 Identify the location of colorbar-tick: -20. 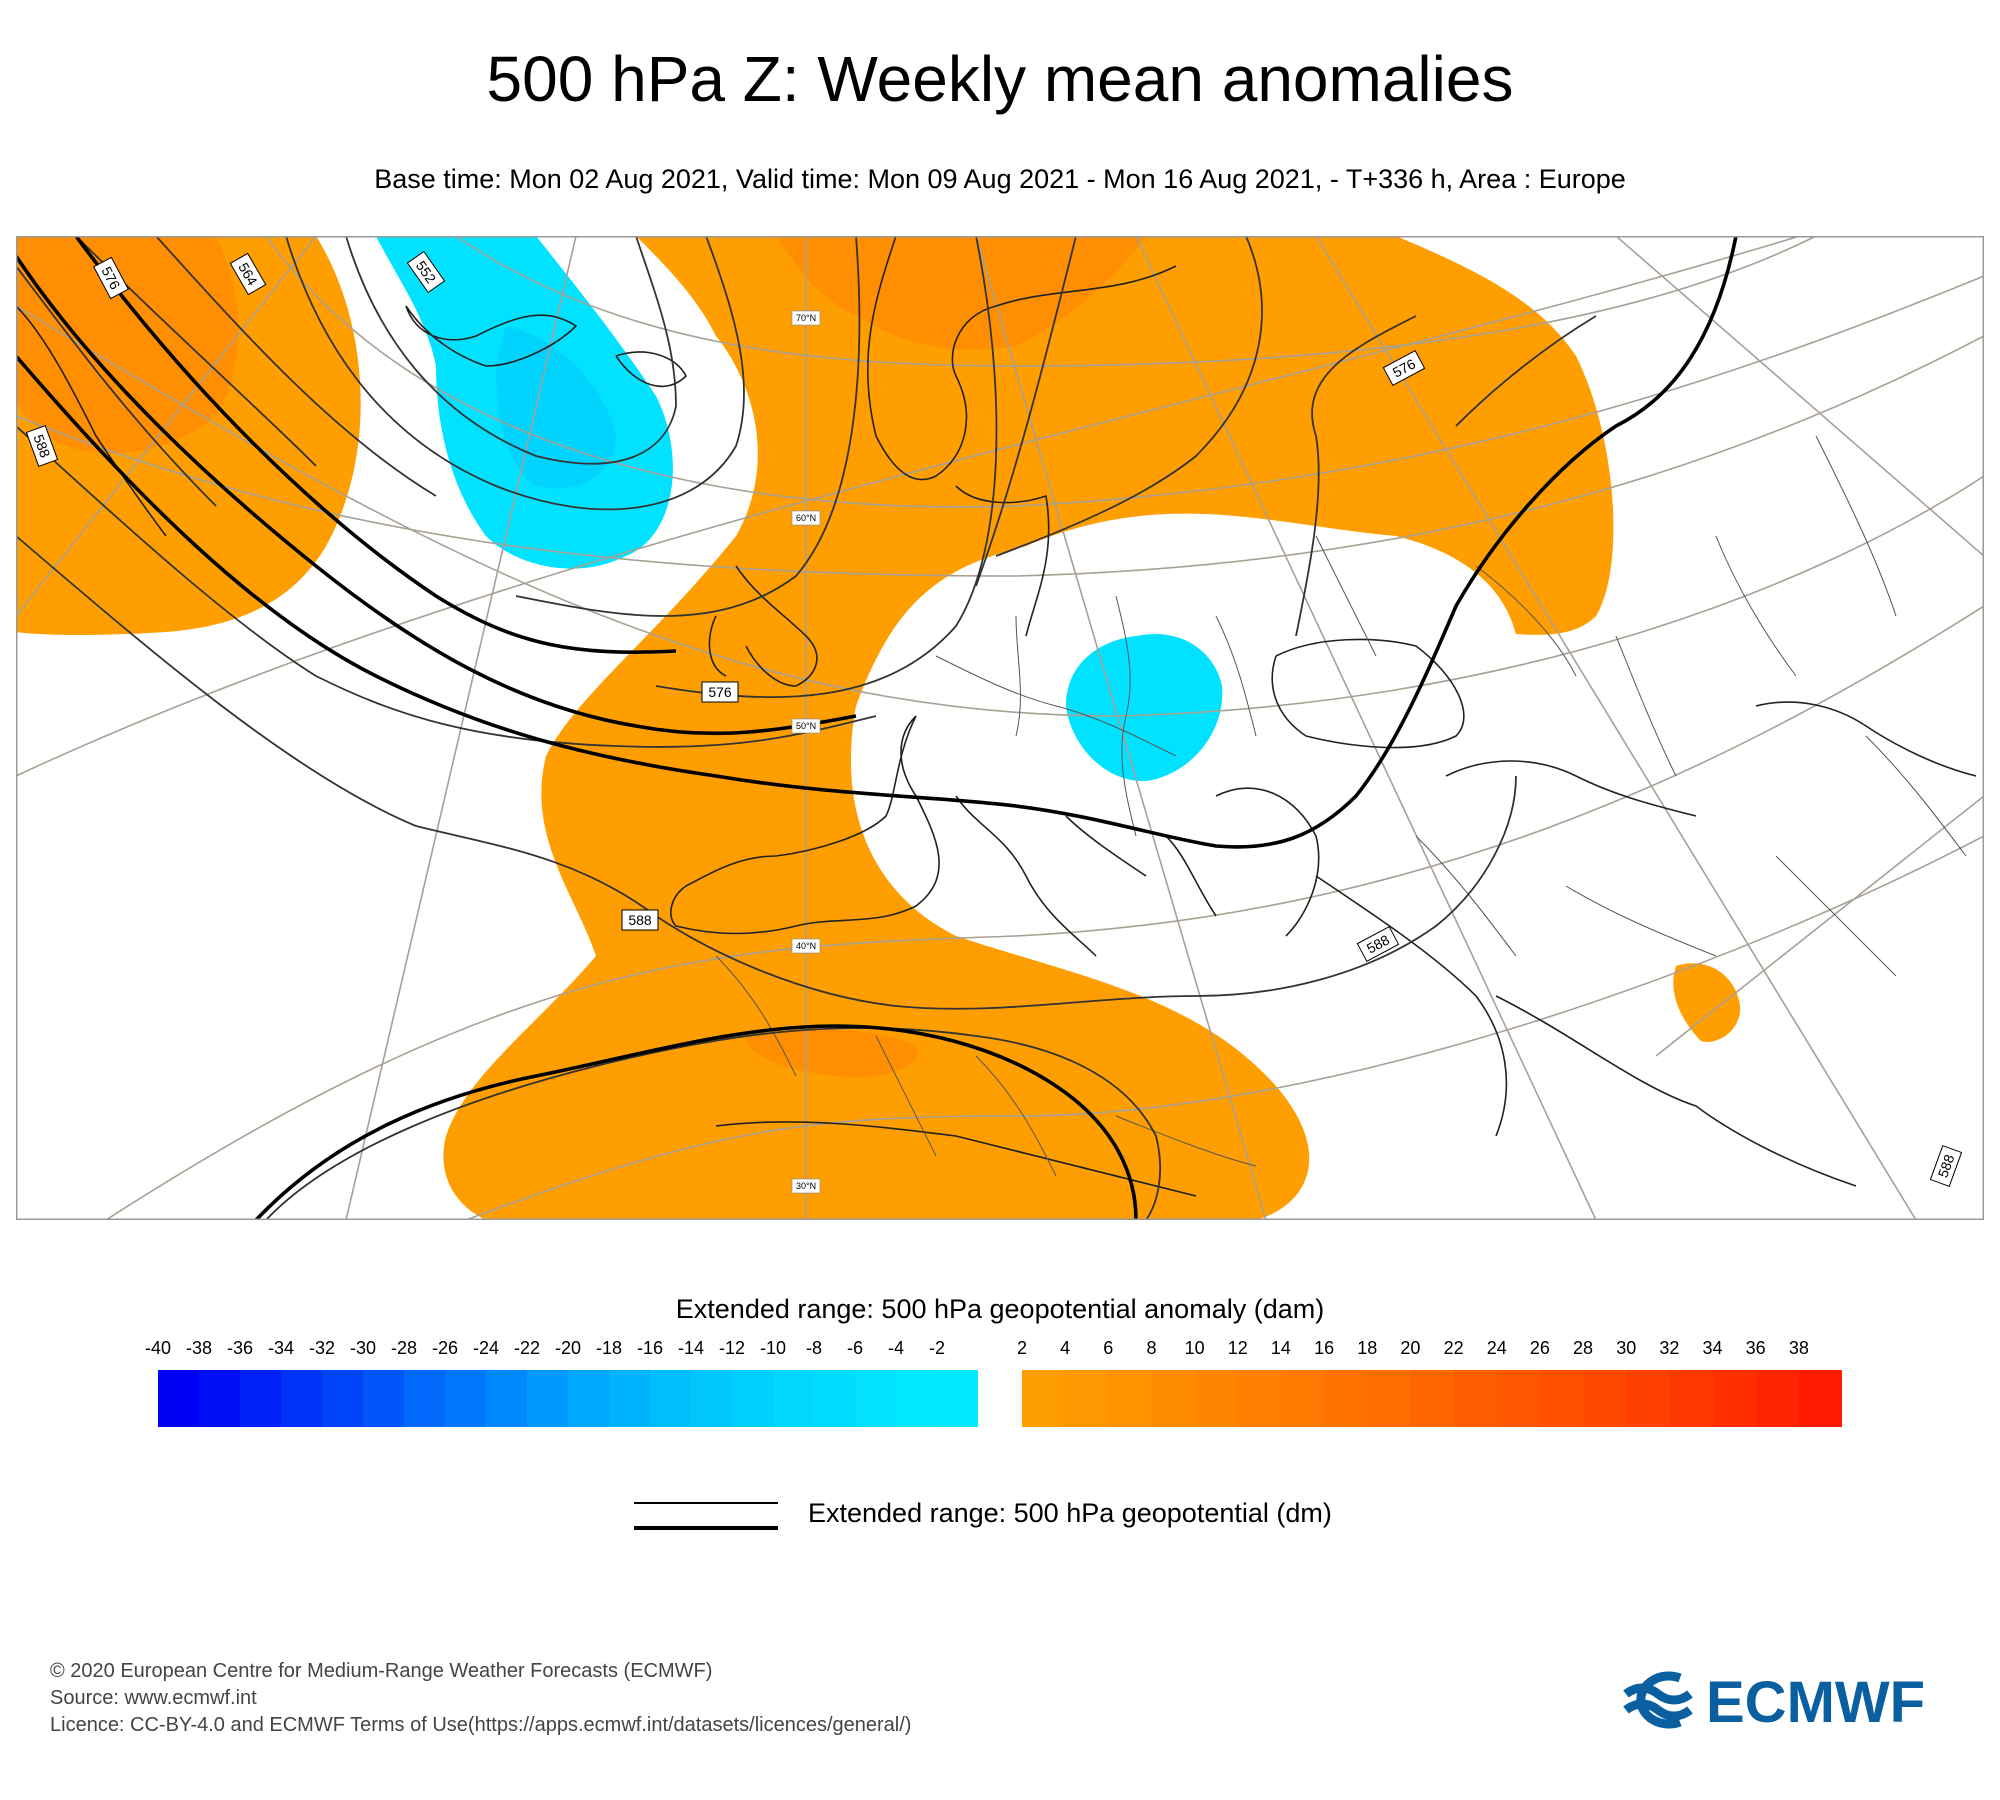
(568, 1348).